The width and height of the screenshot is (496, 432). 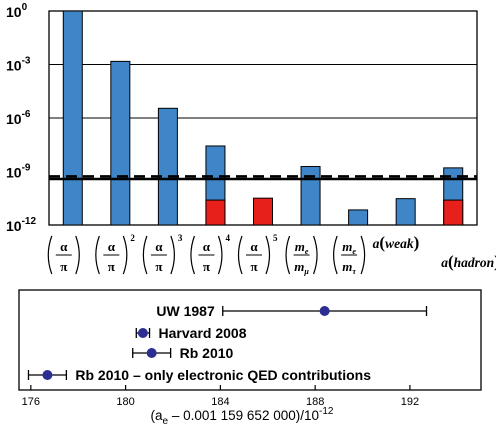 I want to click on denominator: mτ, so click(x=349, y=267).